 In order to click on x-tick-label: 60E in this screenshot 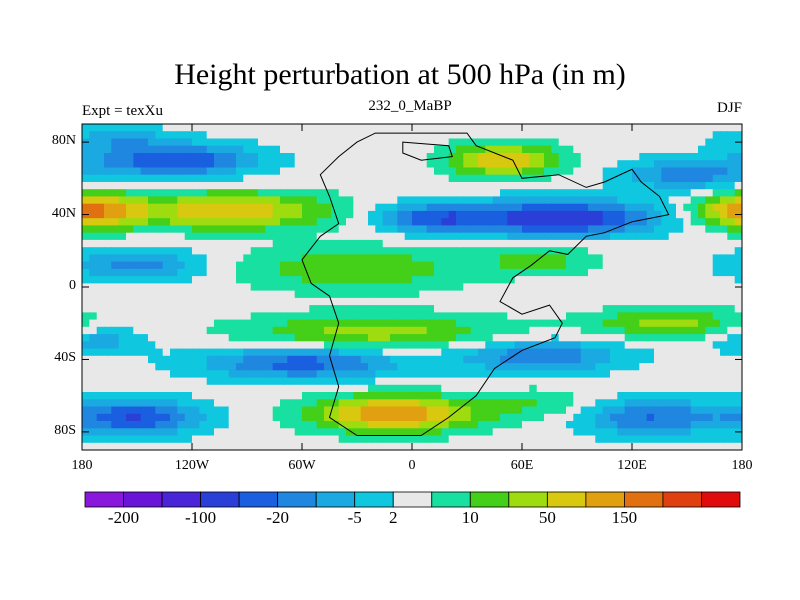, I will do `click(522, 465)`.